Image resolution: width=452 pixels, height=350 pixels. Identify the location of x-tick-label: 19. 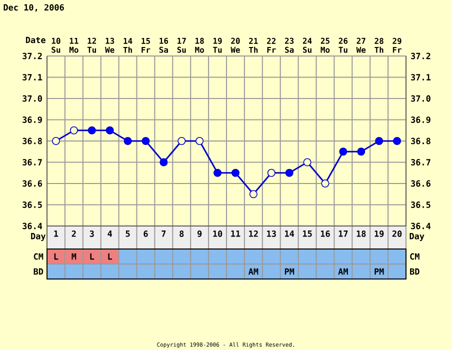
(379, 233).